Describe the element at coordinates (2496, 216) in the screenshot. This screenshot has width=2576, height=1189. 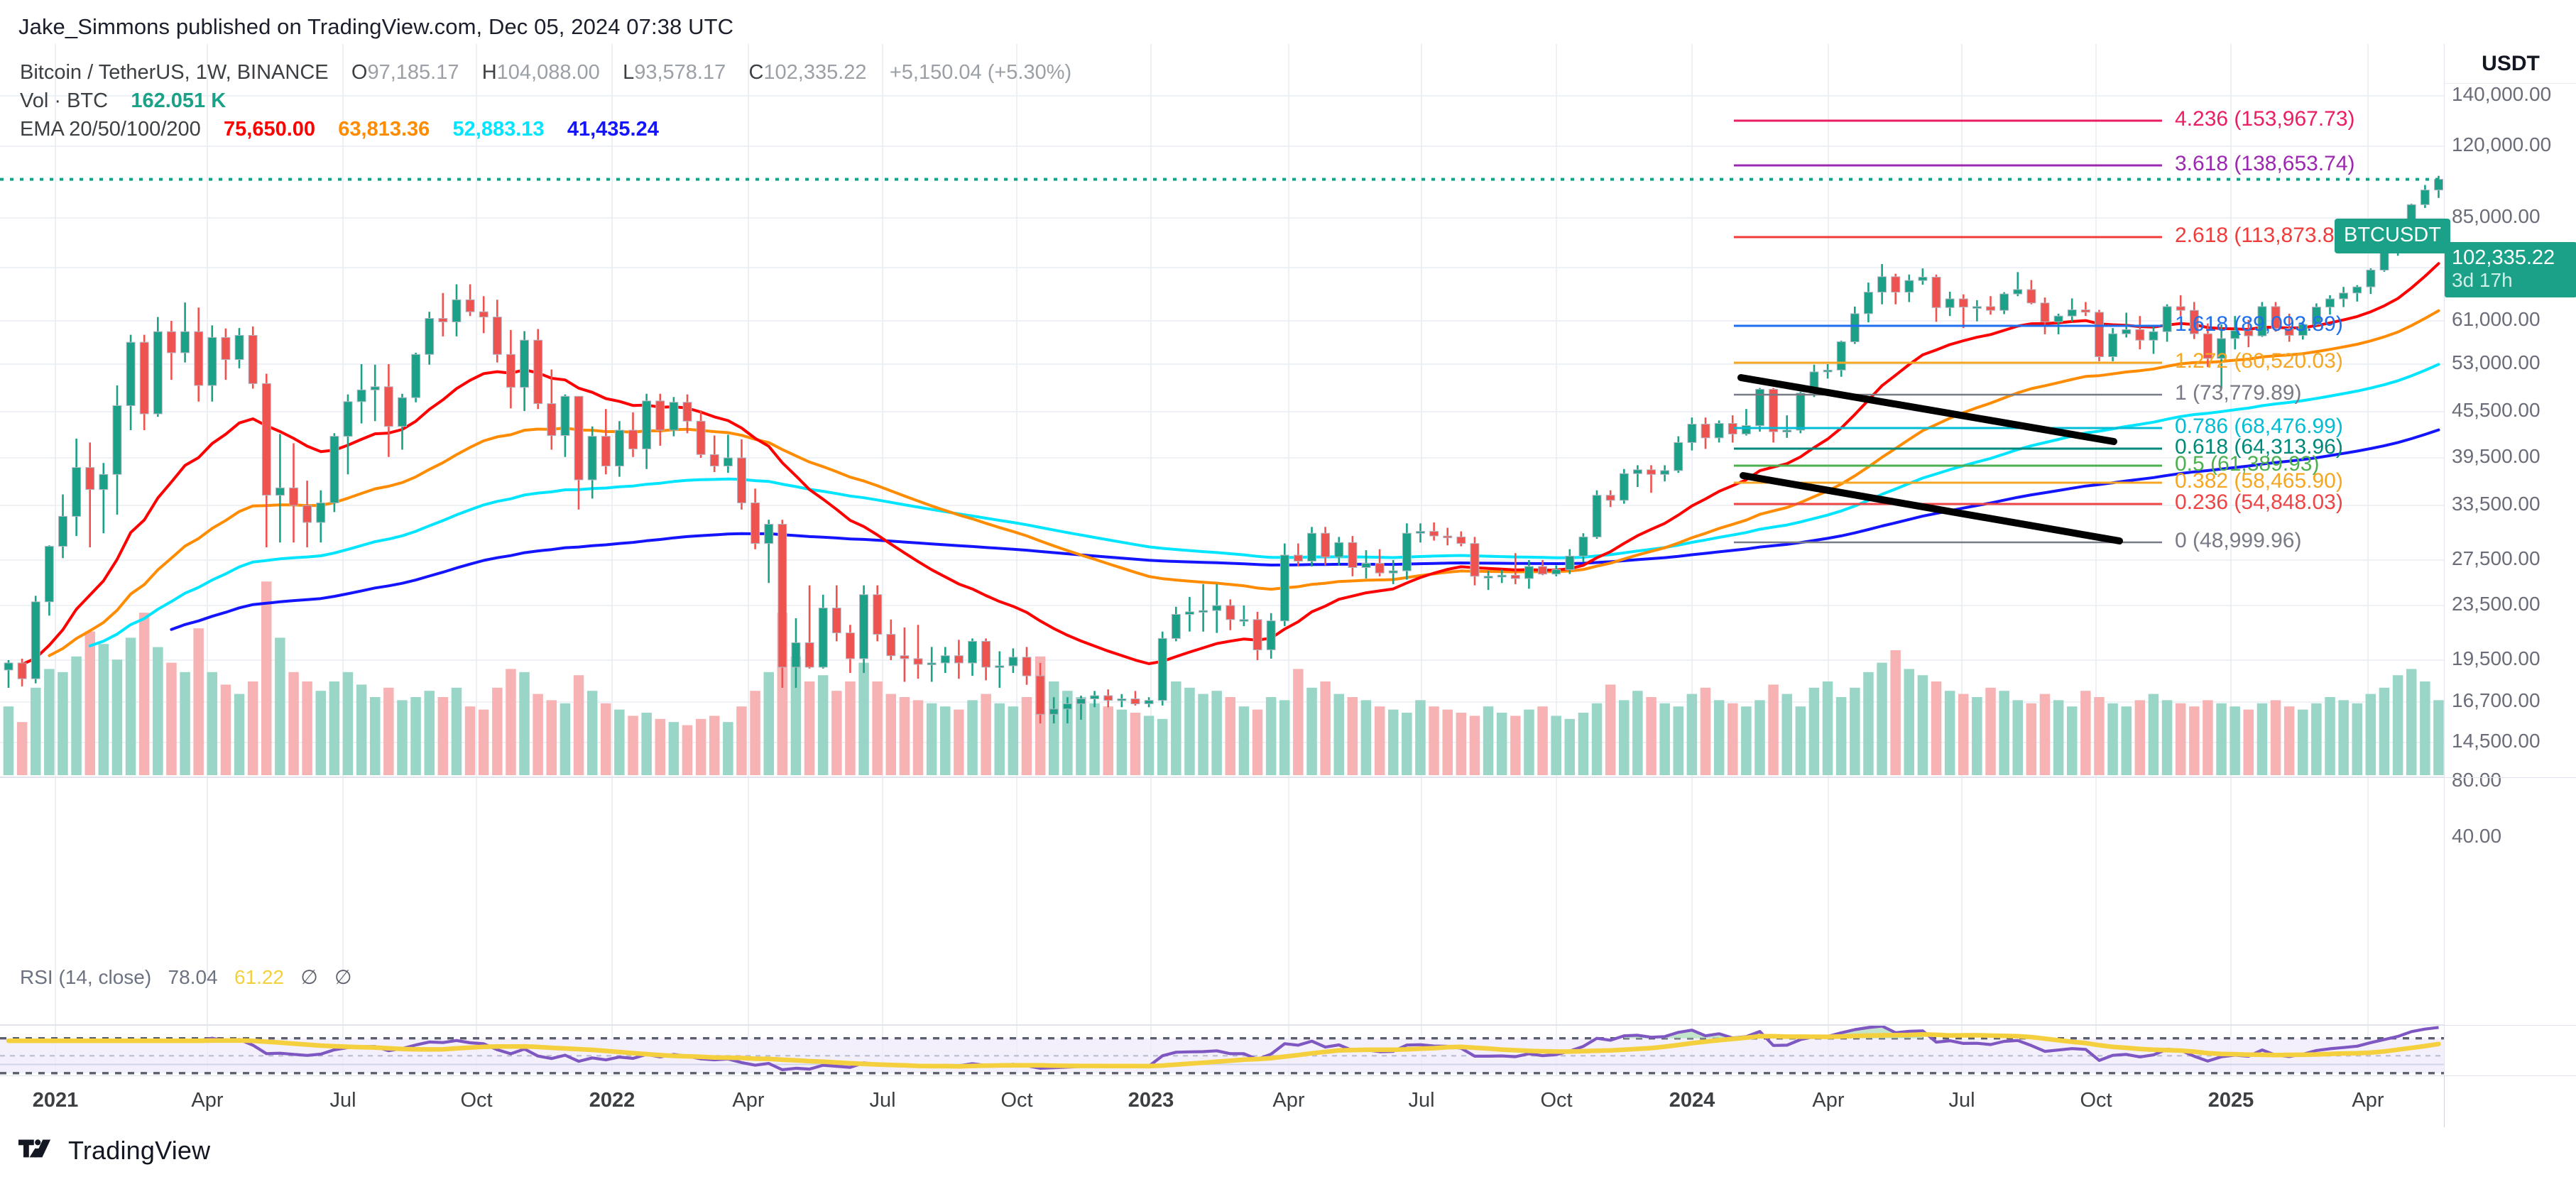
I see `price-axis-tick: 85,000.00` at that location.